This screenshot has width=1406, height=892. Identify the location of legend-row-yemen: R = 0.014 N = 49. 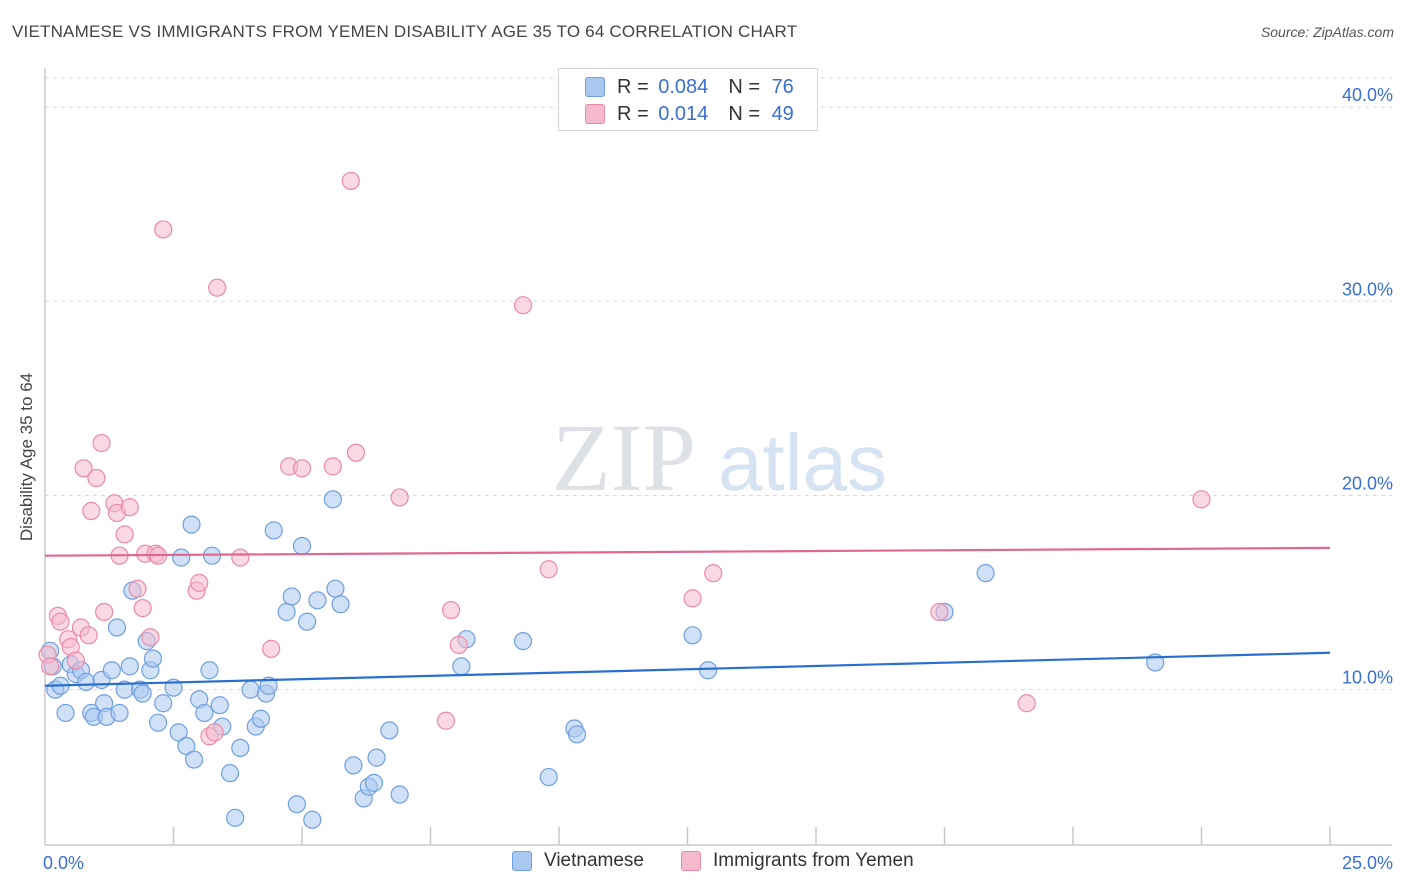
(689, 114).